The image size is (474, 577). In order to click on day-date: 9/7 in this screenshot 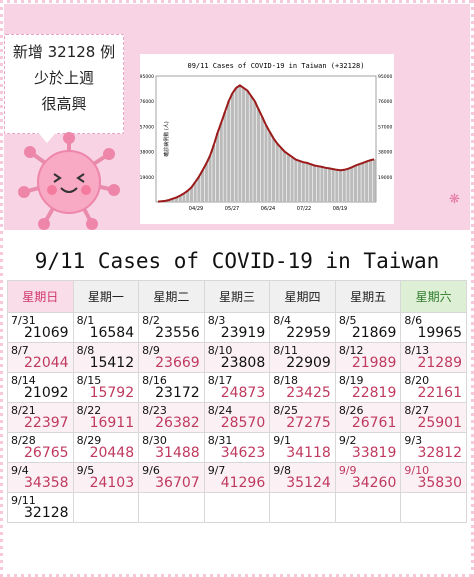, I will do `click(216, 470)`.